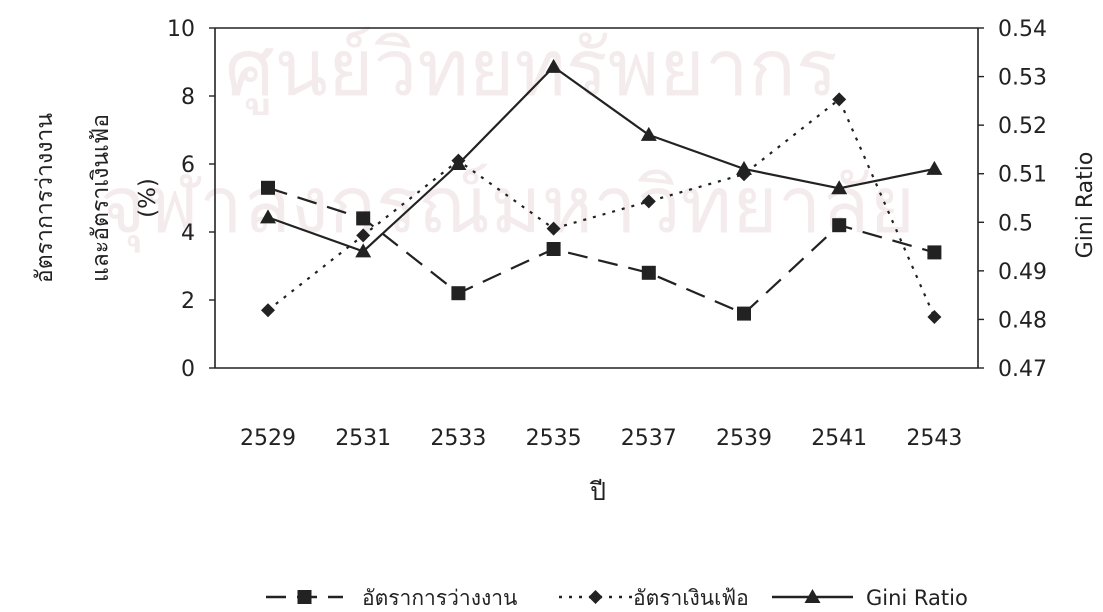 The width and height of the screenshot is (1103, 612). What do you see at coordinates (744, 438) in the screenshot?
I see `x-tick-label: 2539` at bounding box center [744, 438].